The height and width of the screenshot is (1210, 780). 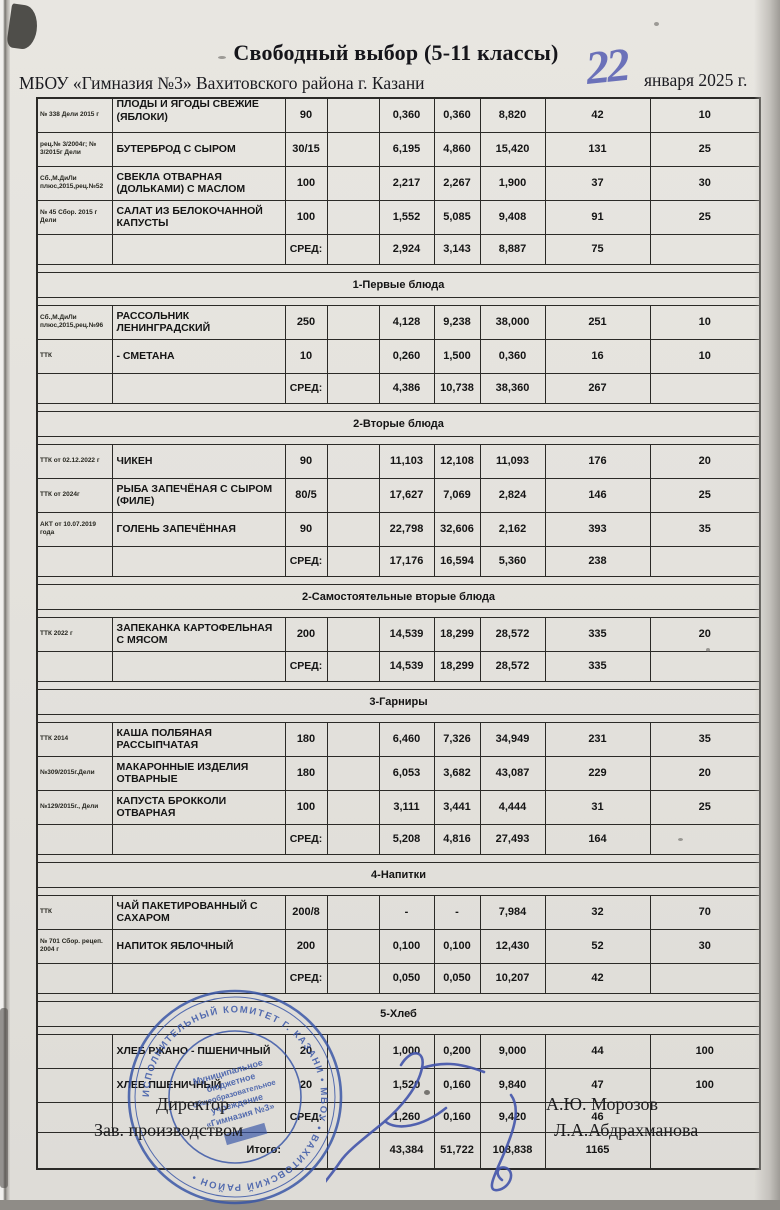 I want to click on value-cell: 3,682, so click(x=457, y=773).